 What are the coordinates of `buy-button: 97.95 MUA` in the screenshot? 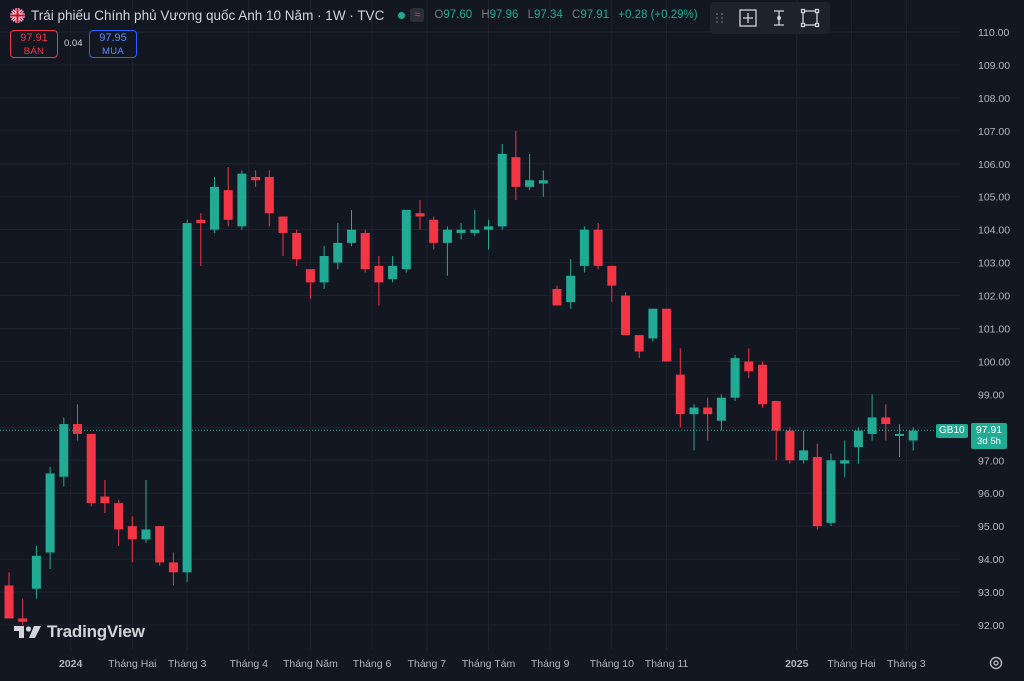 It's located at (113, 44).